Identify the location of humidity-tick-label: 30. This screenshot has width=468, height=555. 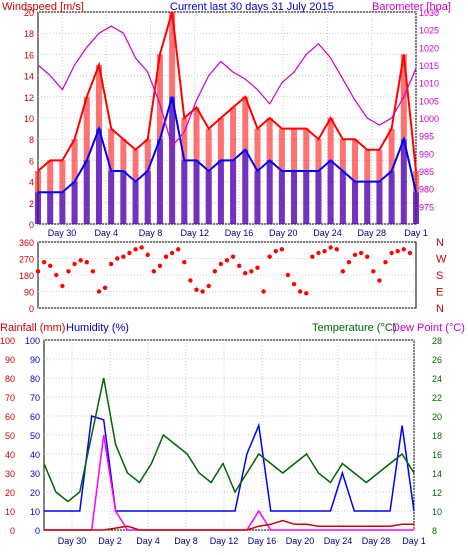
(35, 474).